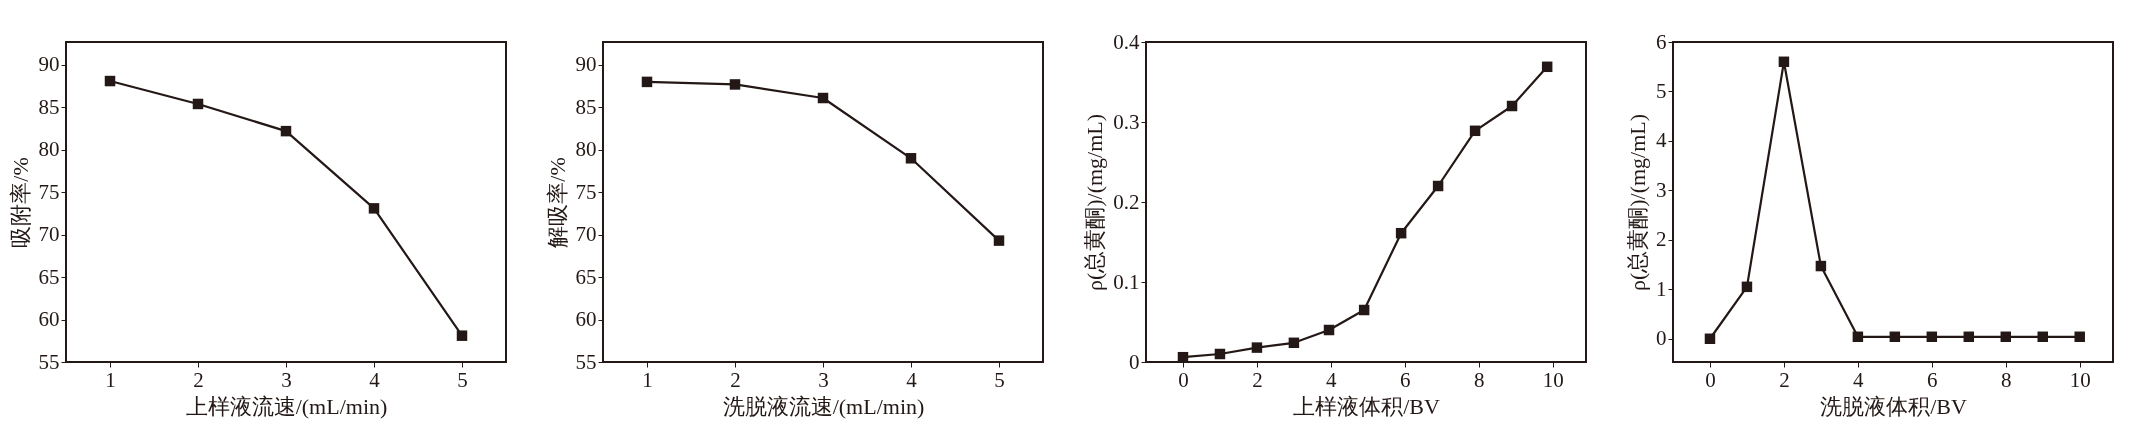 The image size is (2149, 442). I want to click on y-tick-label: 4, so click(1661, 140).